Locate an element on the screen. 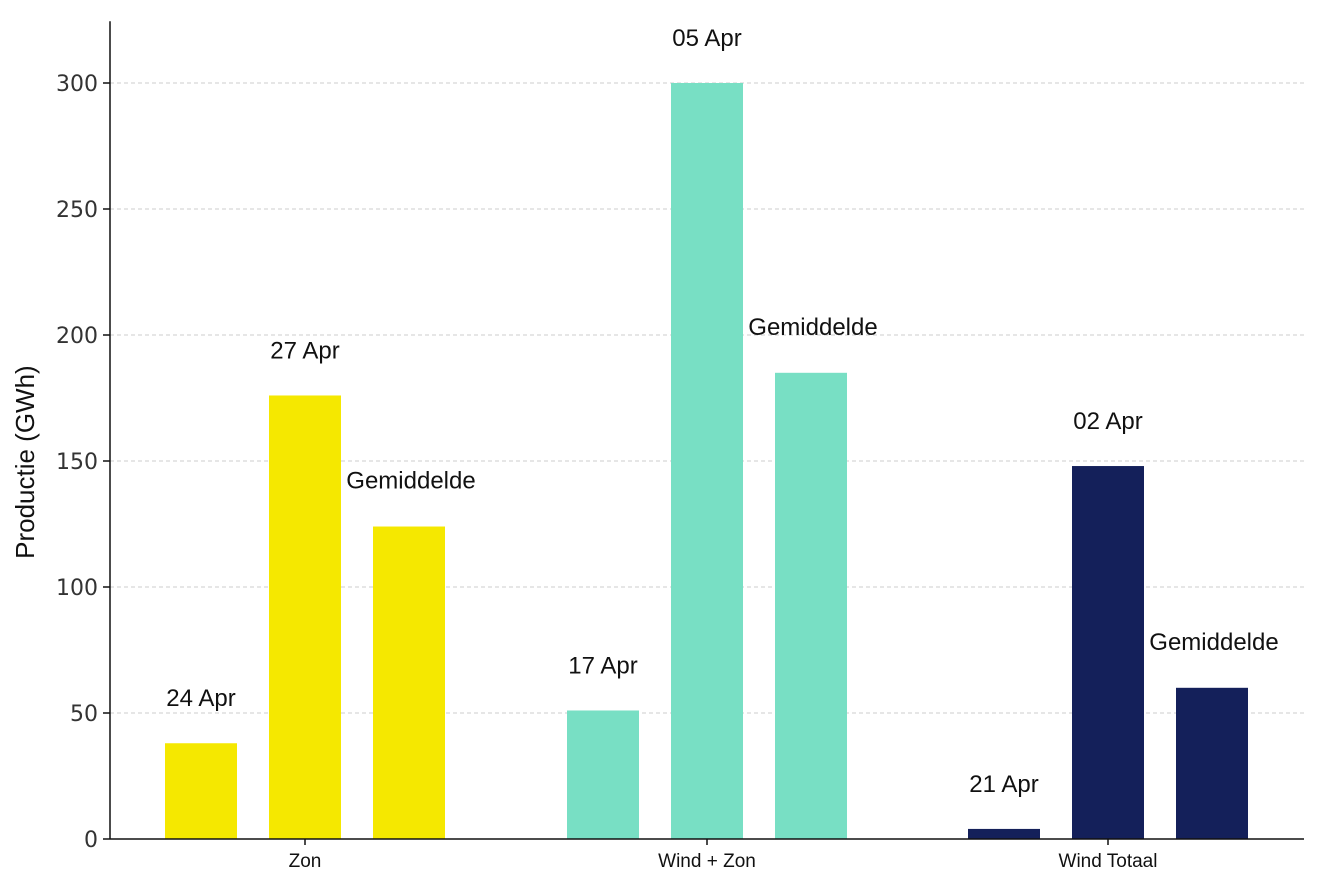  x-category-label: Wind Totaal is located at coordinates (1108, 861).